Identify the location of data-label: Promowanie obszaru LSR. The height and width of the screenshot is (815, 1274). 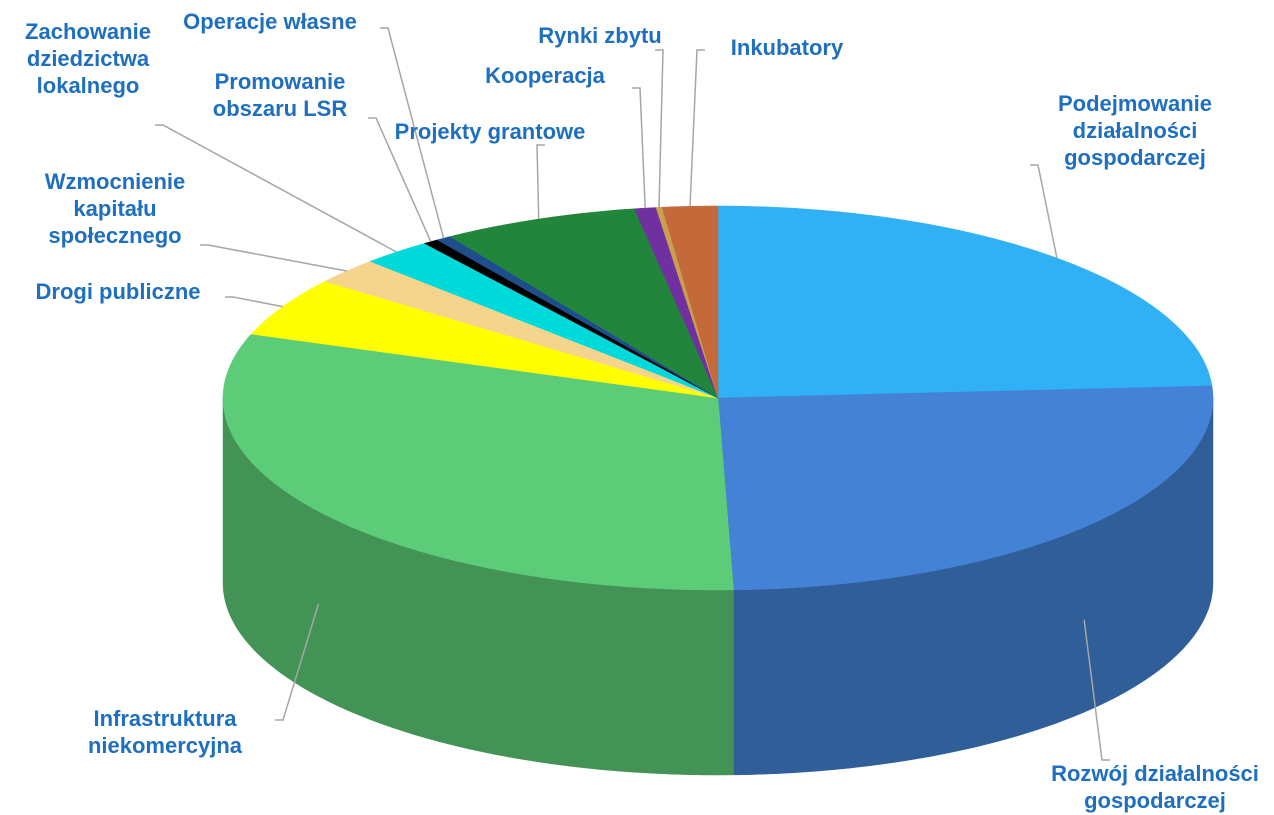
(280, 95).